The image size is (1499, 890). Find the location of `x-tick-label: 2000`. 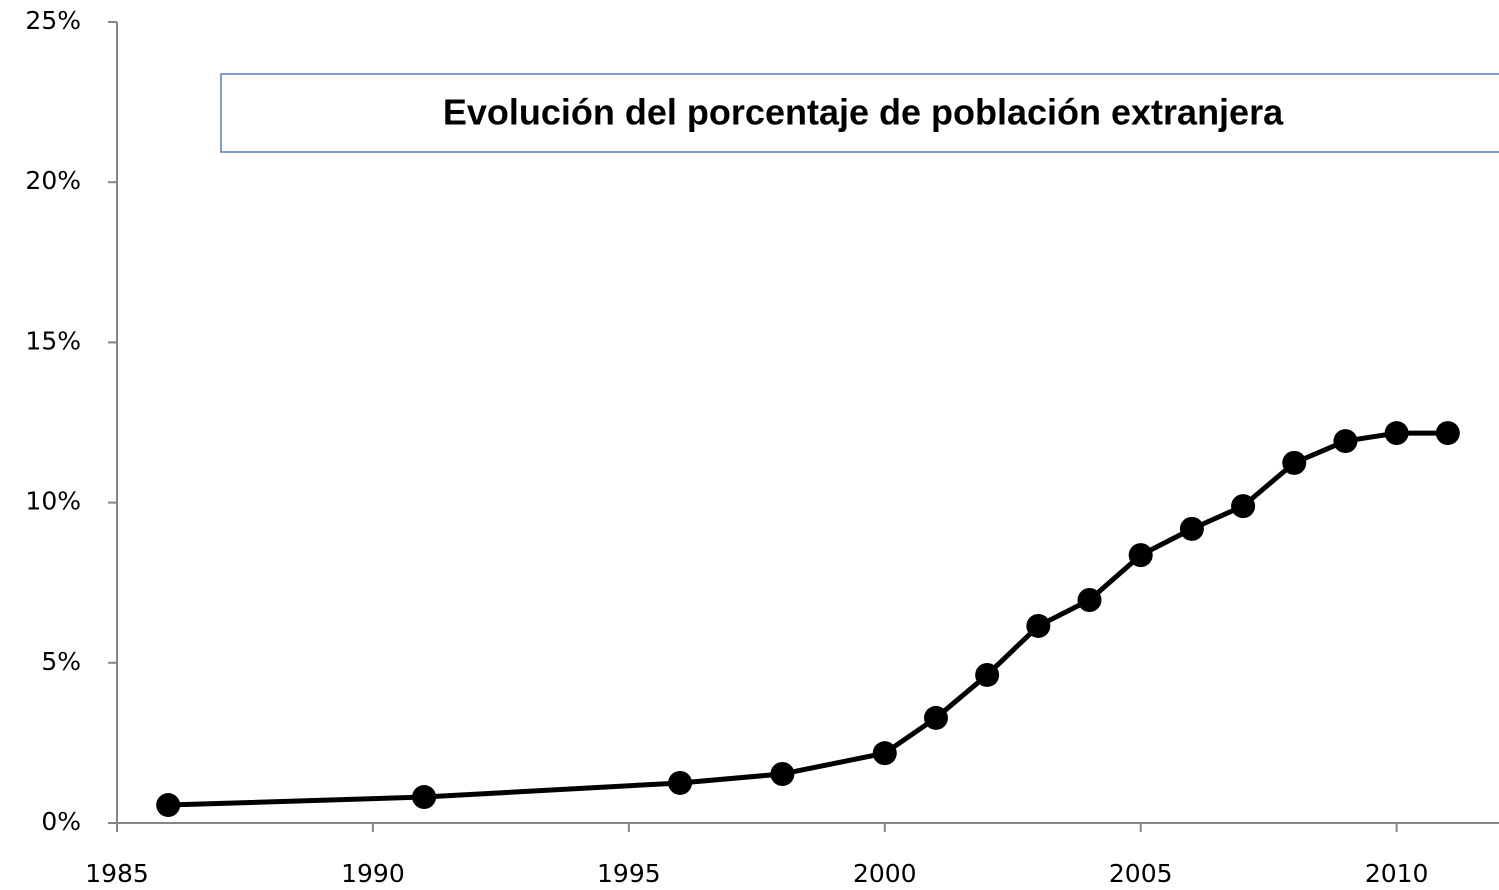

x-tick-label: 2000 is located at coordinates (885, 873).